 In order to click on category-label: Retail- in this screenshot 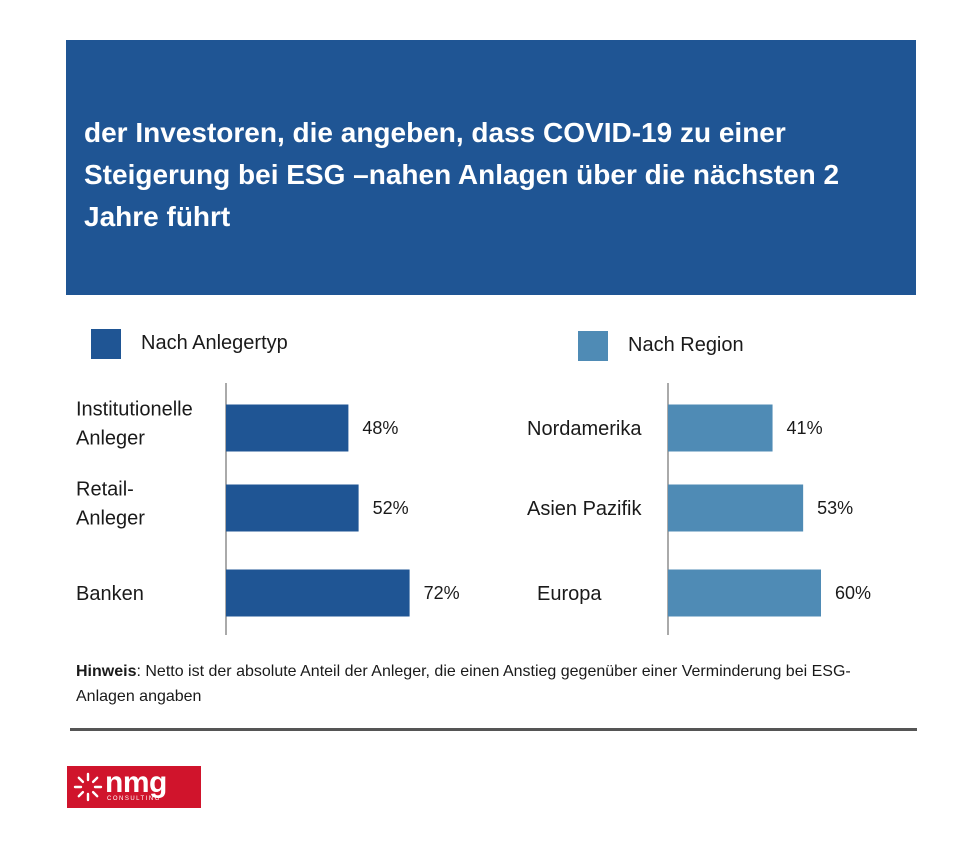, I will do `click(105, 490)`.